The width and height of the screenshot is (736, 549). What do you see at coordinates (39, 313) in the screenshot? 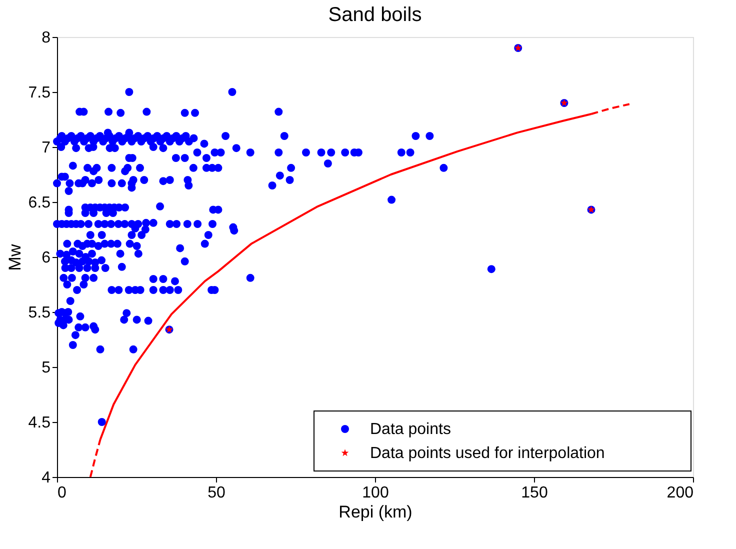
I see `y-tick-label: 5.5` at bounding box center [39, 313].